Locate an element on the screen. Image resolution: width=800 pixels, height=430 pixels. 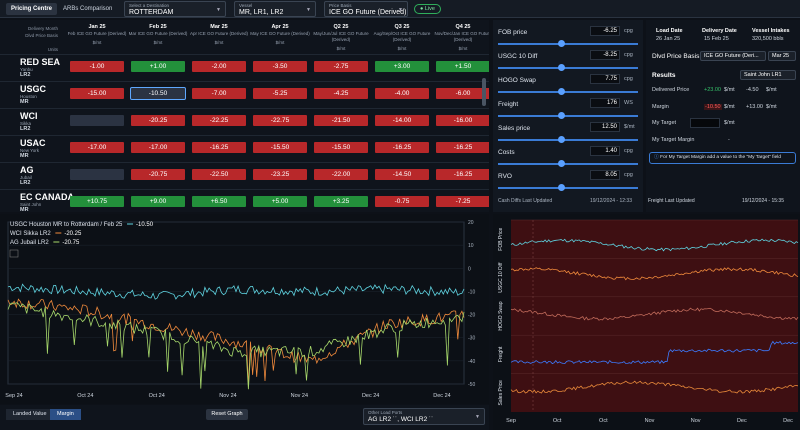
destination-select: Select a Destination ROTTERDAM ▼ is located at coordinates (175, 9).